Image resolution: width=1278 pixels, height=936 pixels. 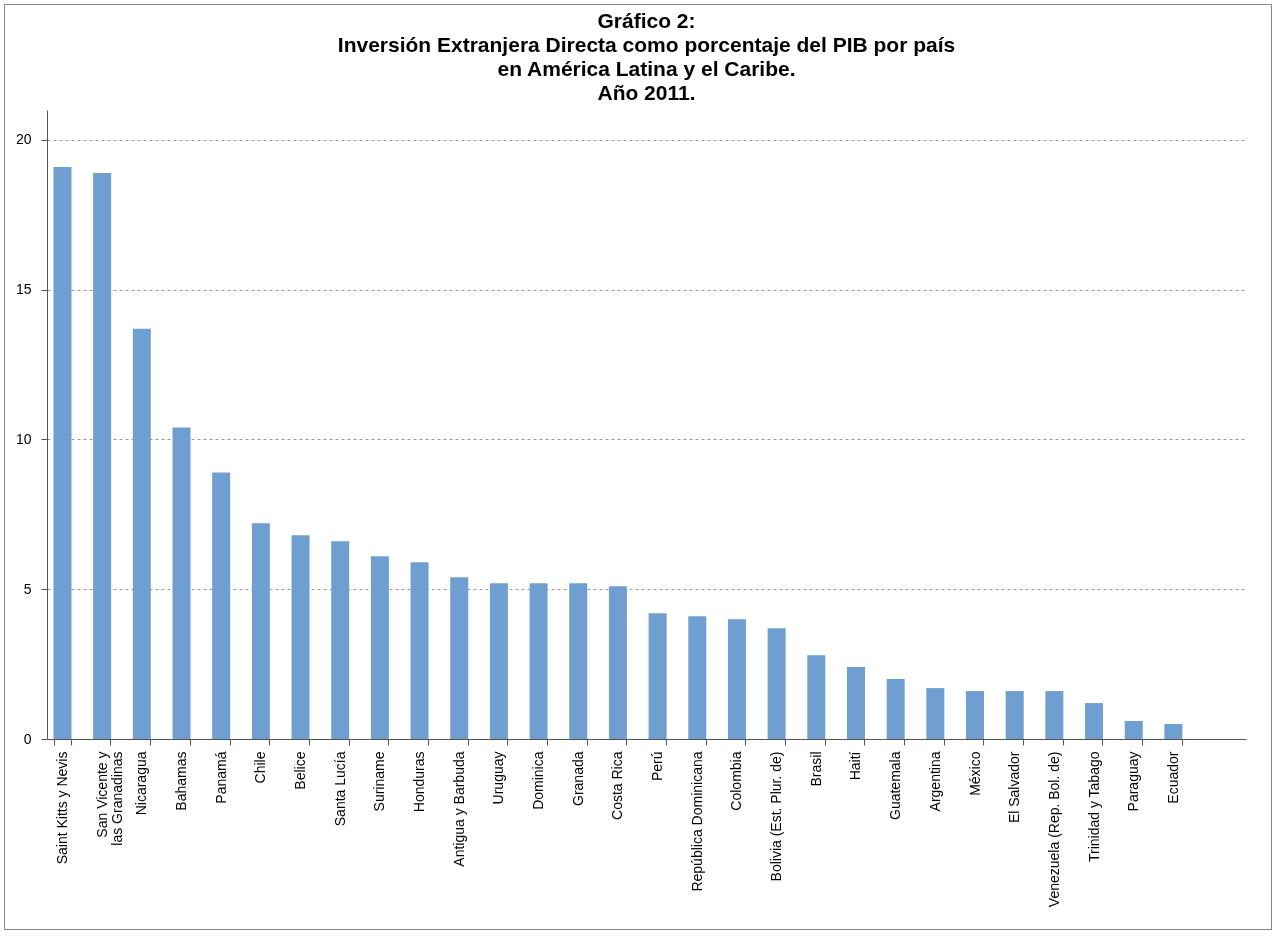 I want to click on x-tick-label: Colombia, so click(x=736, y=781).